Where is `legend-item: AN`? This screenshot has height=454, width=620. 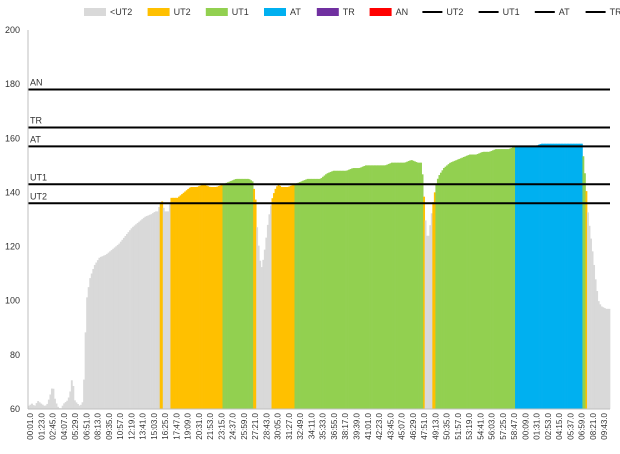 legend-item: AN is located at coordinates (389, 12).